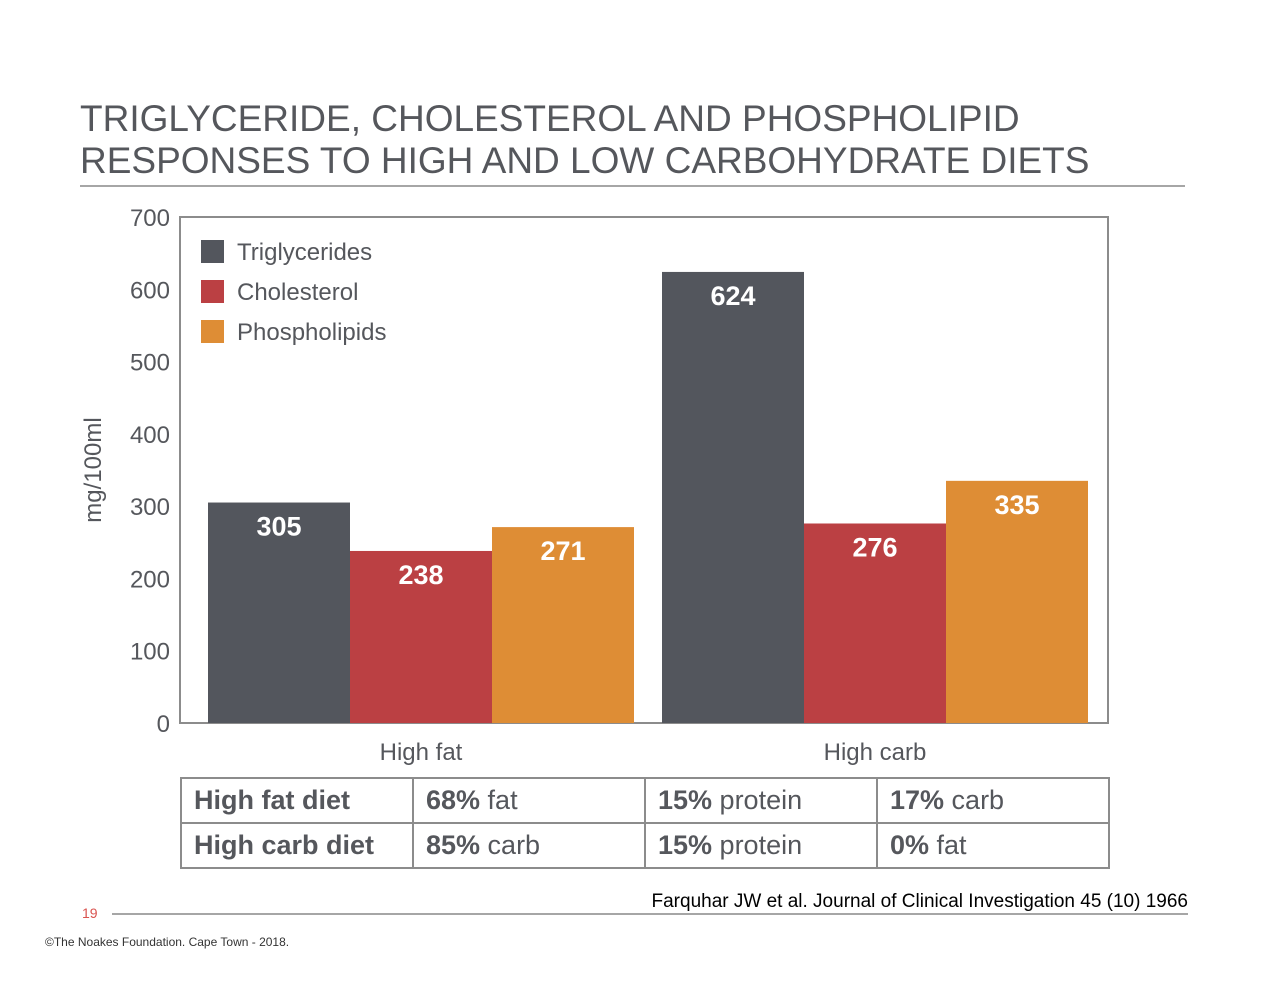 The image size is (1268, 1004). I want to click on diet-macro-cell: 85% carb, so click(529, 845).